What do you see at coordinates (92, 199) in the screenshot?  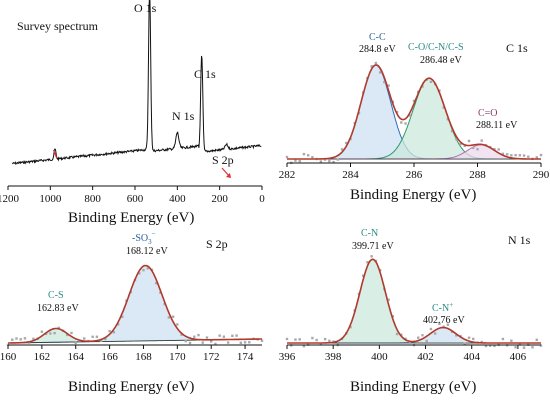 I see `x-tick-label: 800` at bounding box center [92, 199].